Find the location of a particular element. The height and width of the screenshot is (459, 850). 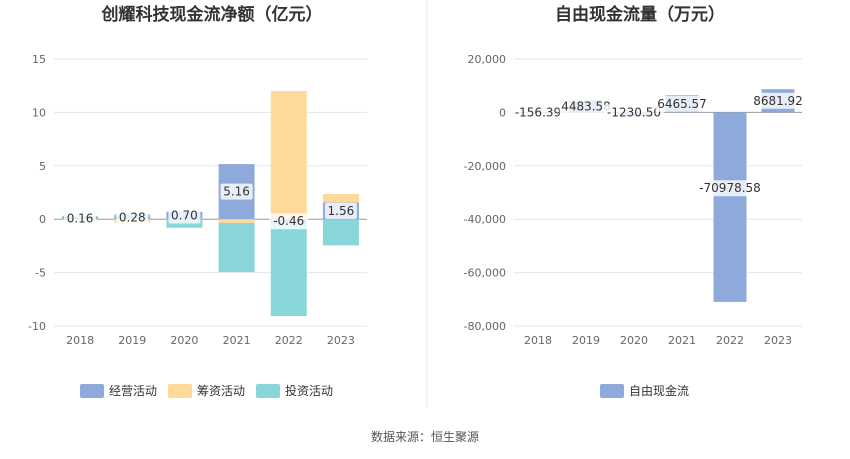

free-cash-flow-legend: 自由现金流 is located at coordinates (644, 390).